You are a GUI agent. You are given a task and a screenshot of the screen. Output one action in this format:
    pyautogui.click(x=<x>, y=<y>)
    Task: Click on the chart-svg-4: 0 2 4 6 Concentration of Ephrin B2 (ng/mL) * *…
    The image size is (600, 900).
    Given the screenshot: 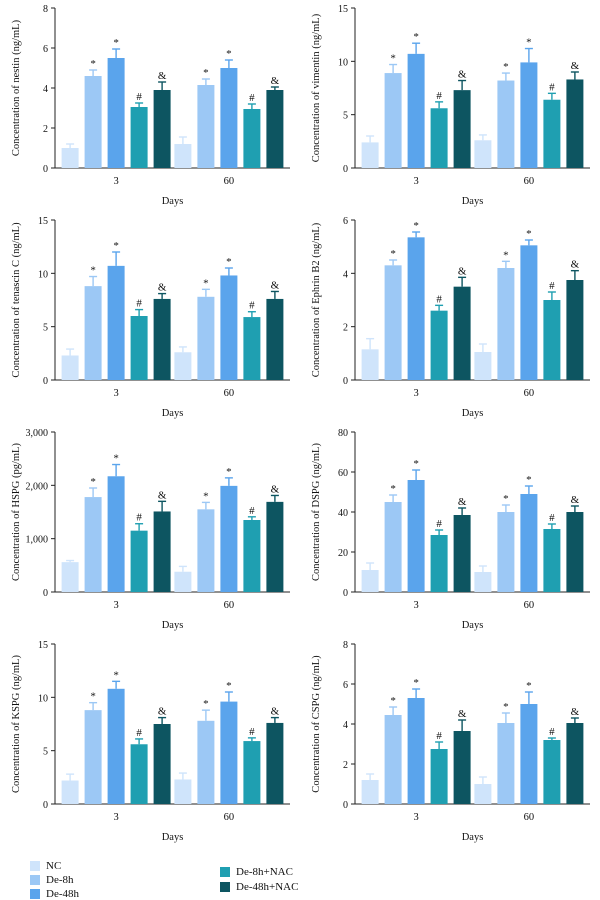 What is the action you would take?
    pyautogui.click(x=450, y=317)
    